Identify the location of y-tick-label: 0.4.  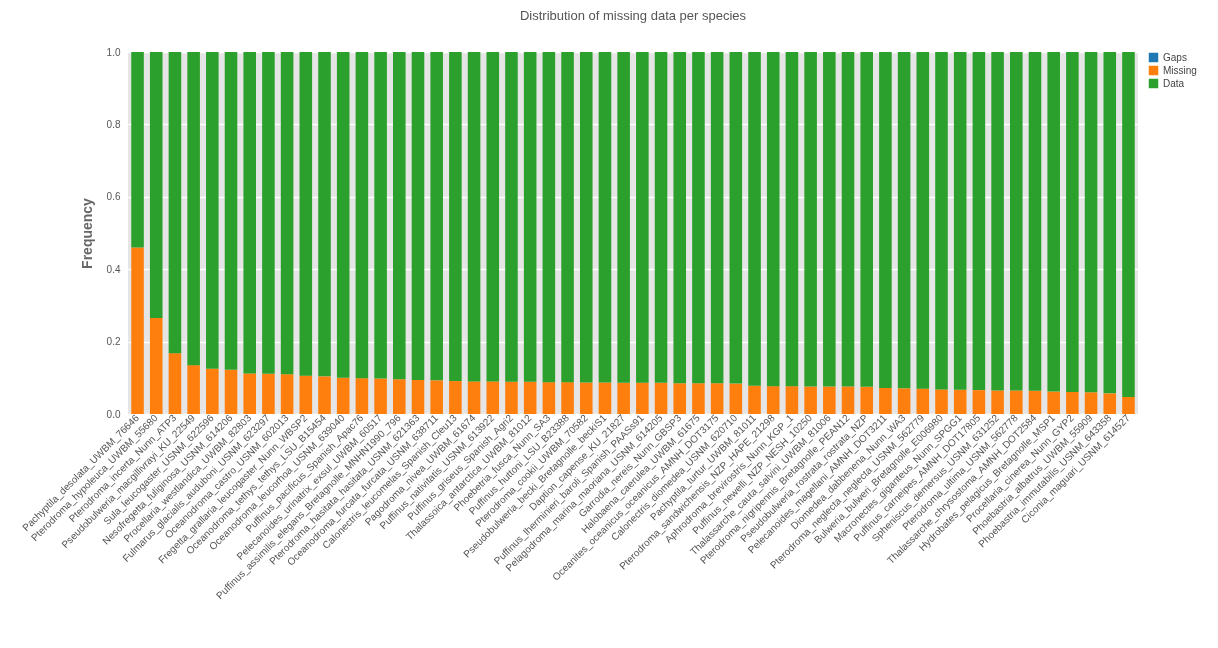
(113, 269).